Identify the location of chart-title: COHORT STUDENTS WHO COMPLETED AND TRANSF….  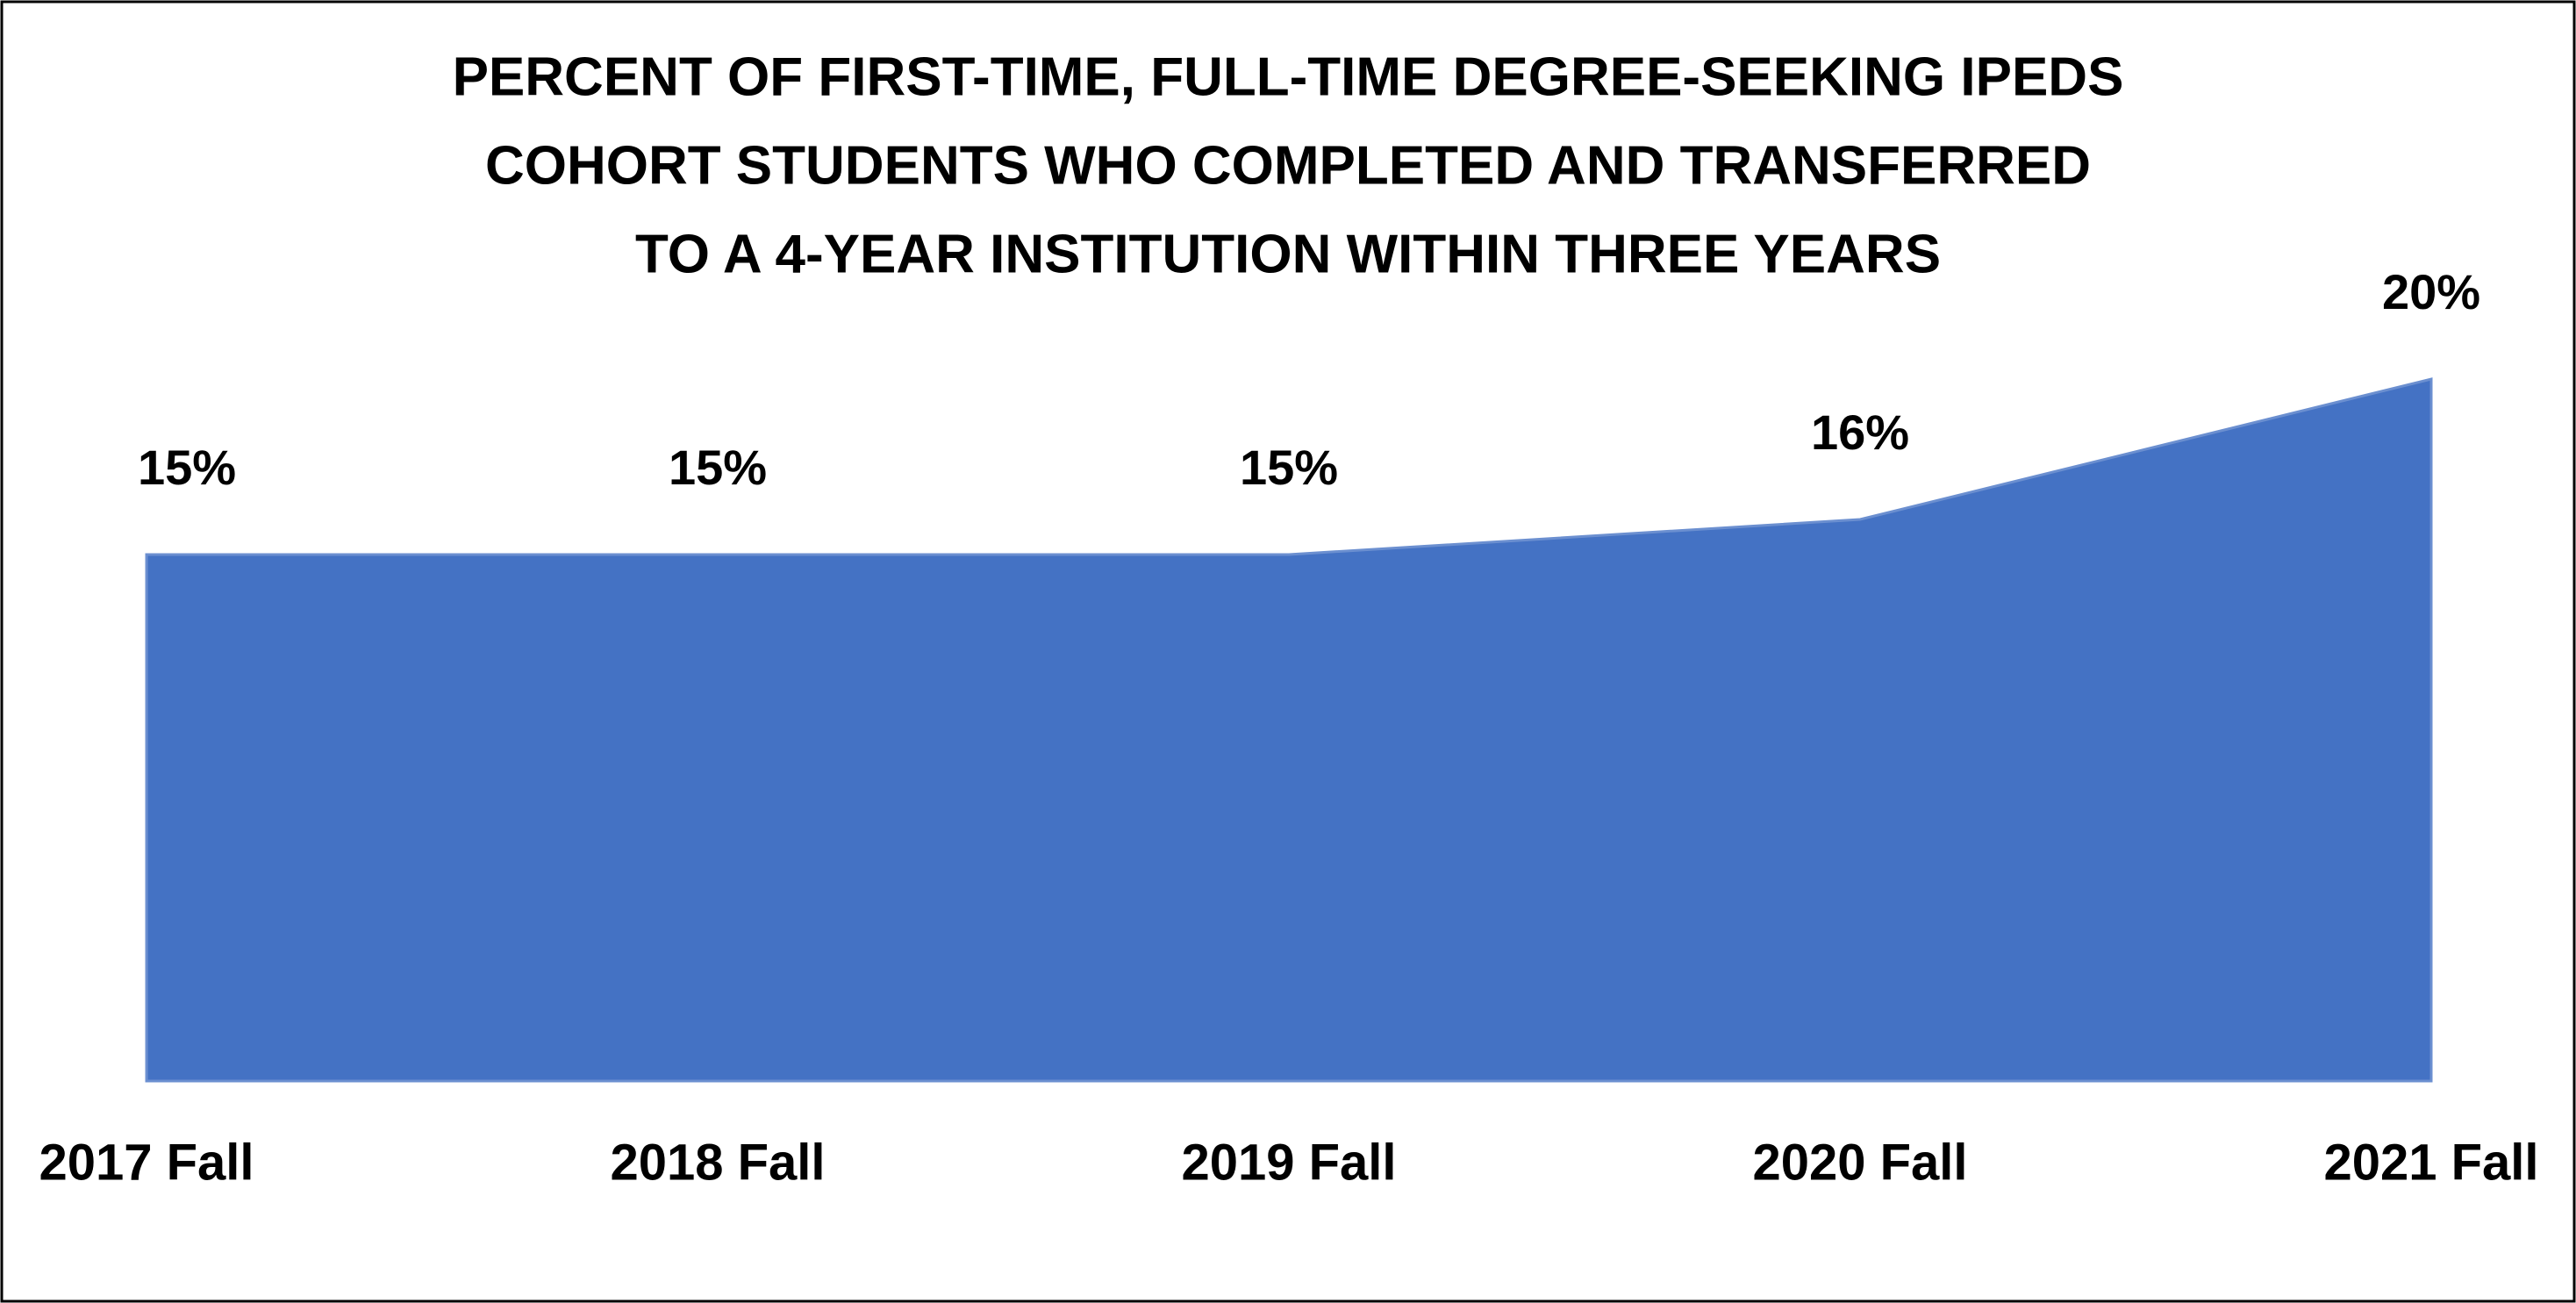
(1288, 166).